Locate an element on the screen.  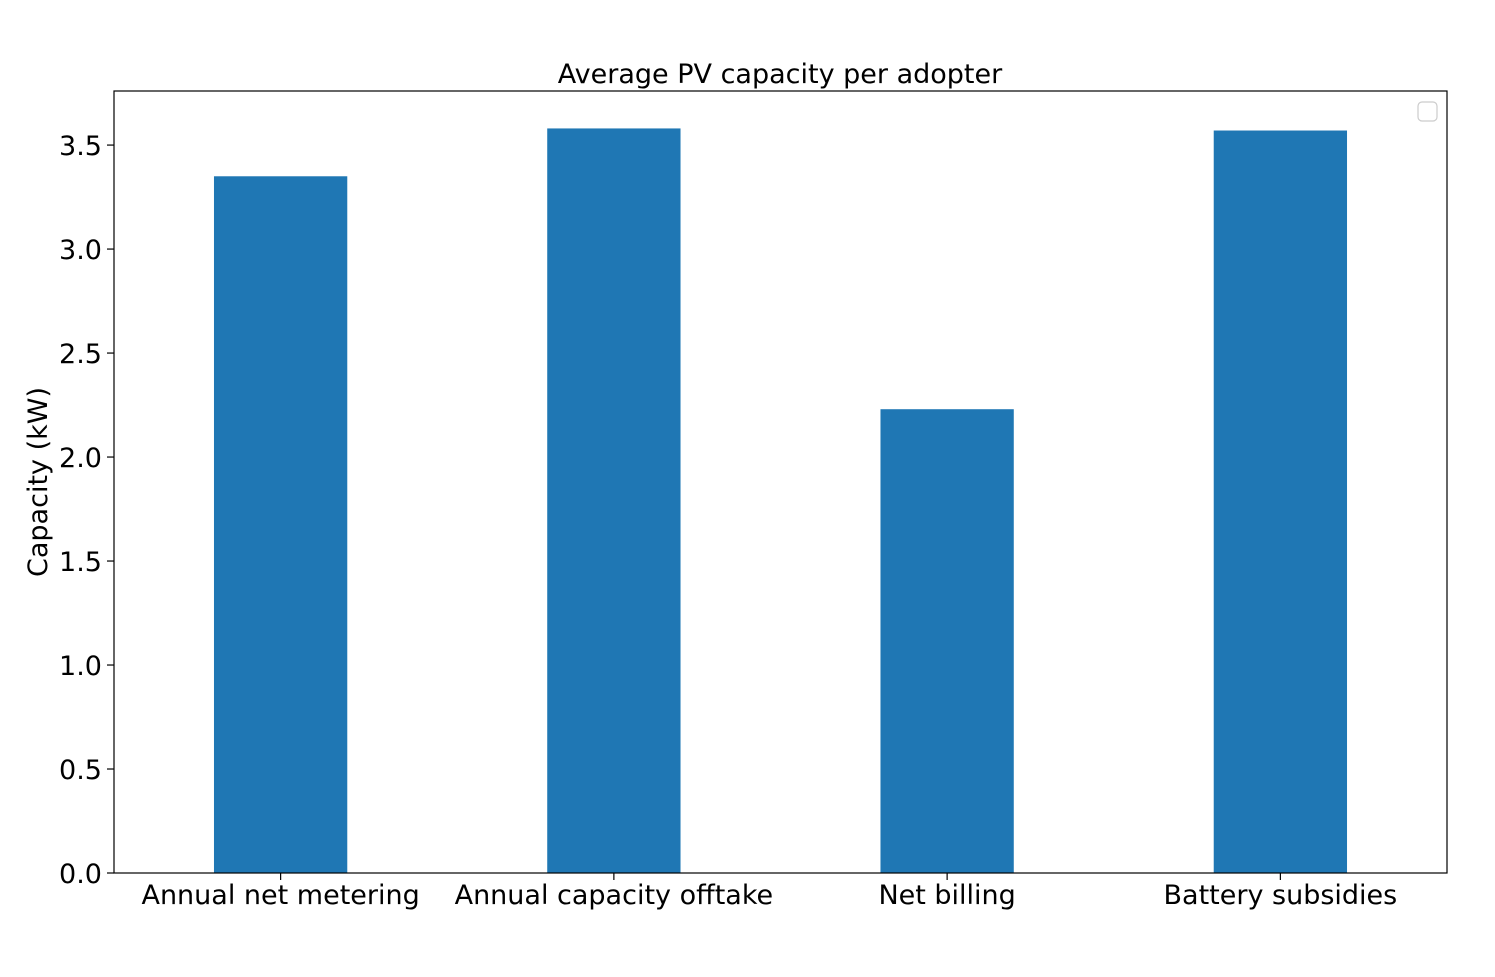
legend-box is located at coordinates (1427, 111).